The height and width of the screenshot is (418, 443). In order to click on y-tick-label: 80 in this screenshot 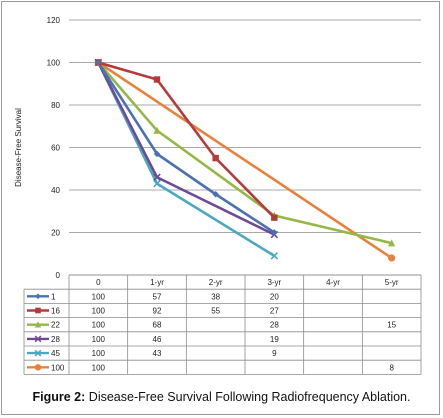, I will do `click(55, 105)`.